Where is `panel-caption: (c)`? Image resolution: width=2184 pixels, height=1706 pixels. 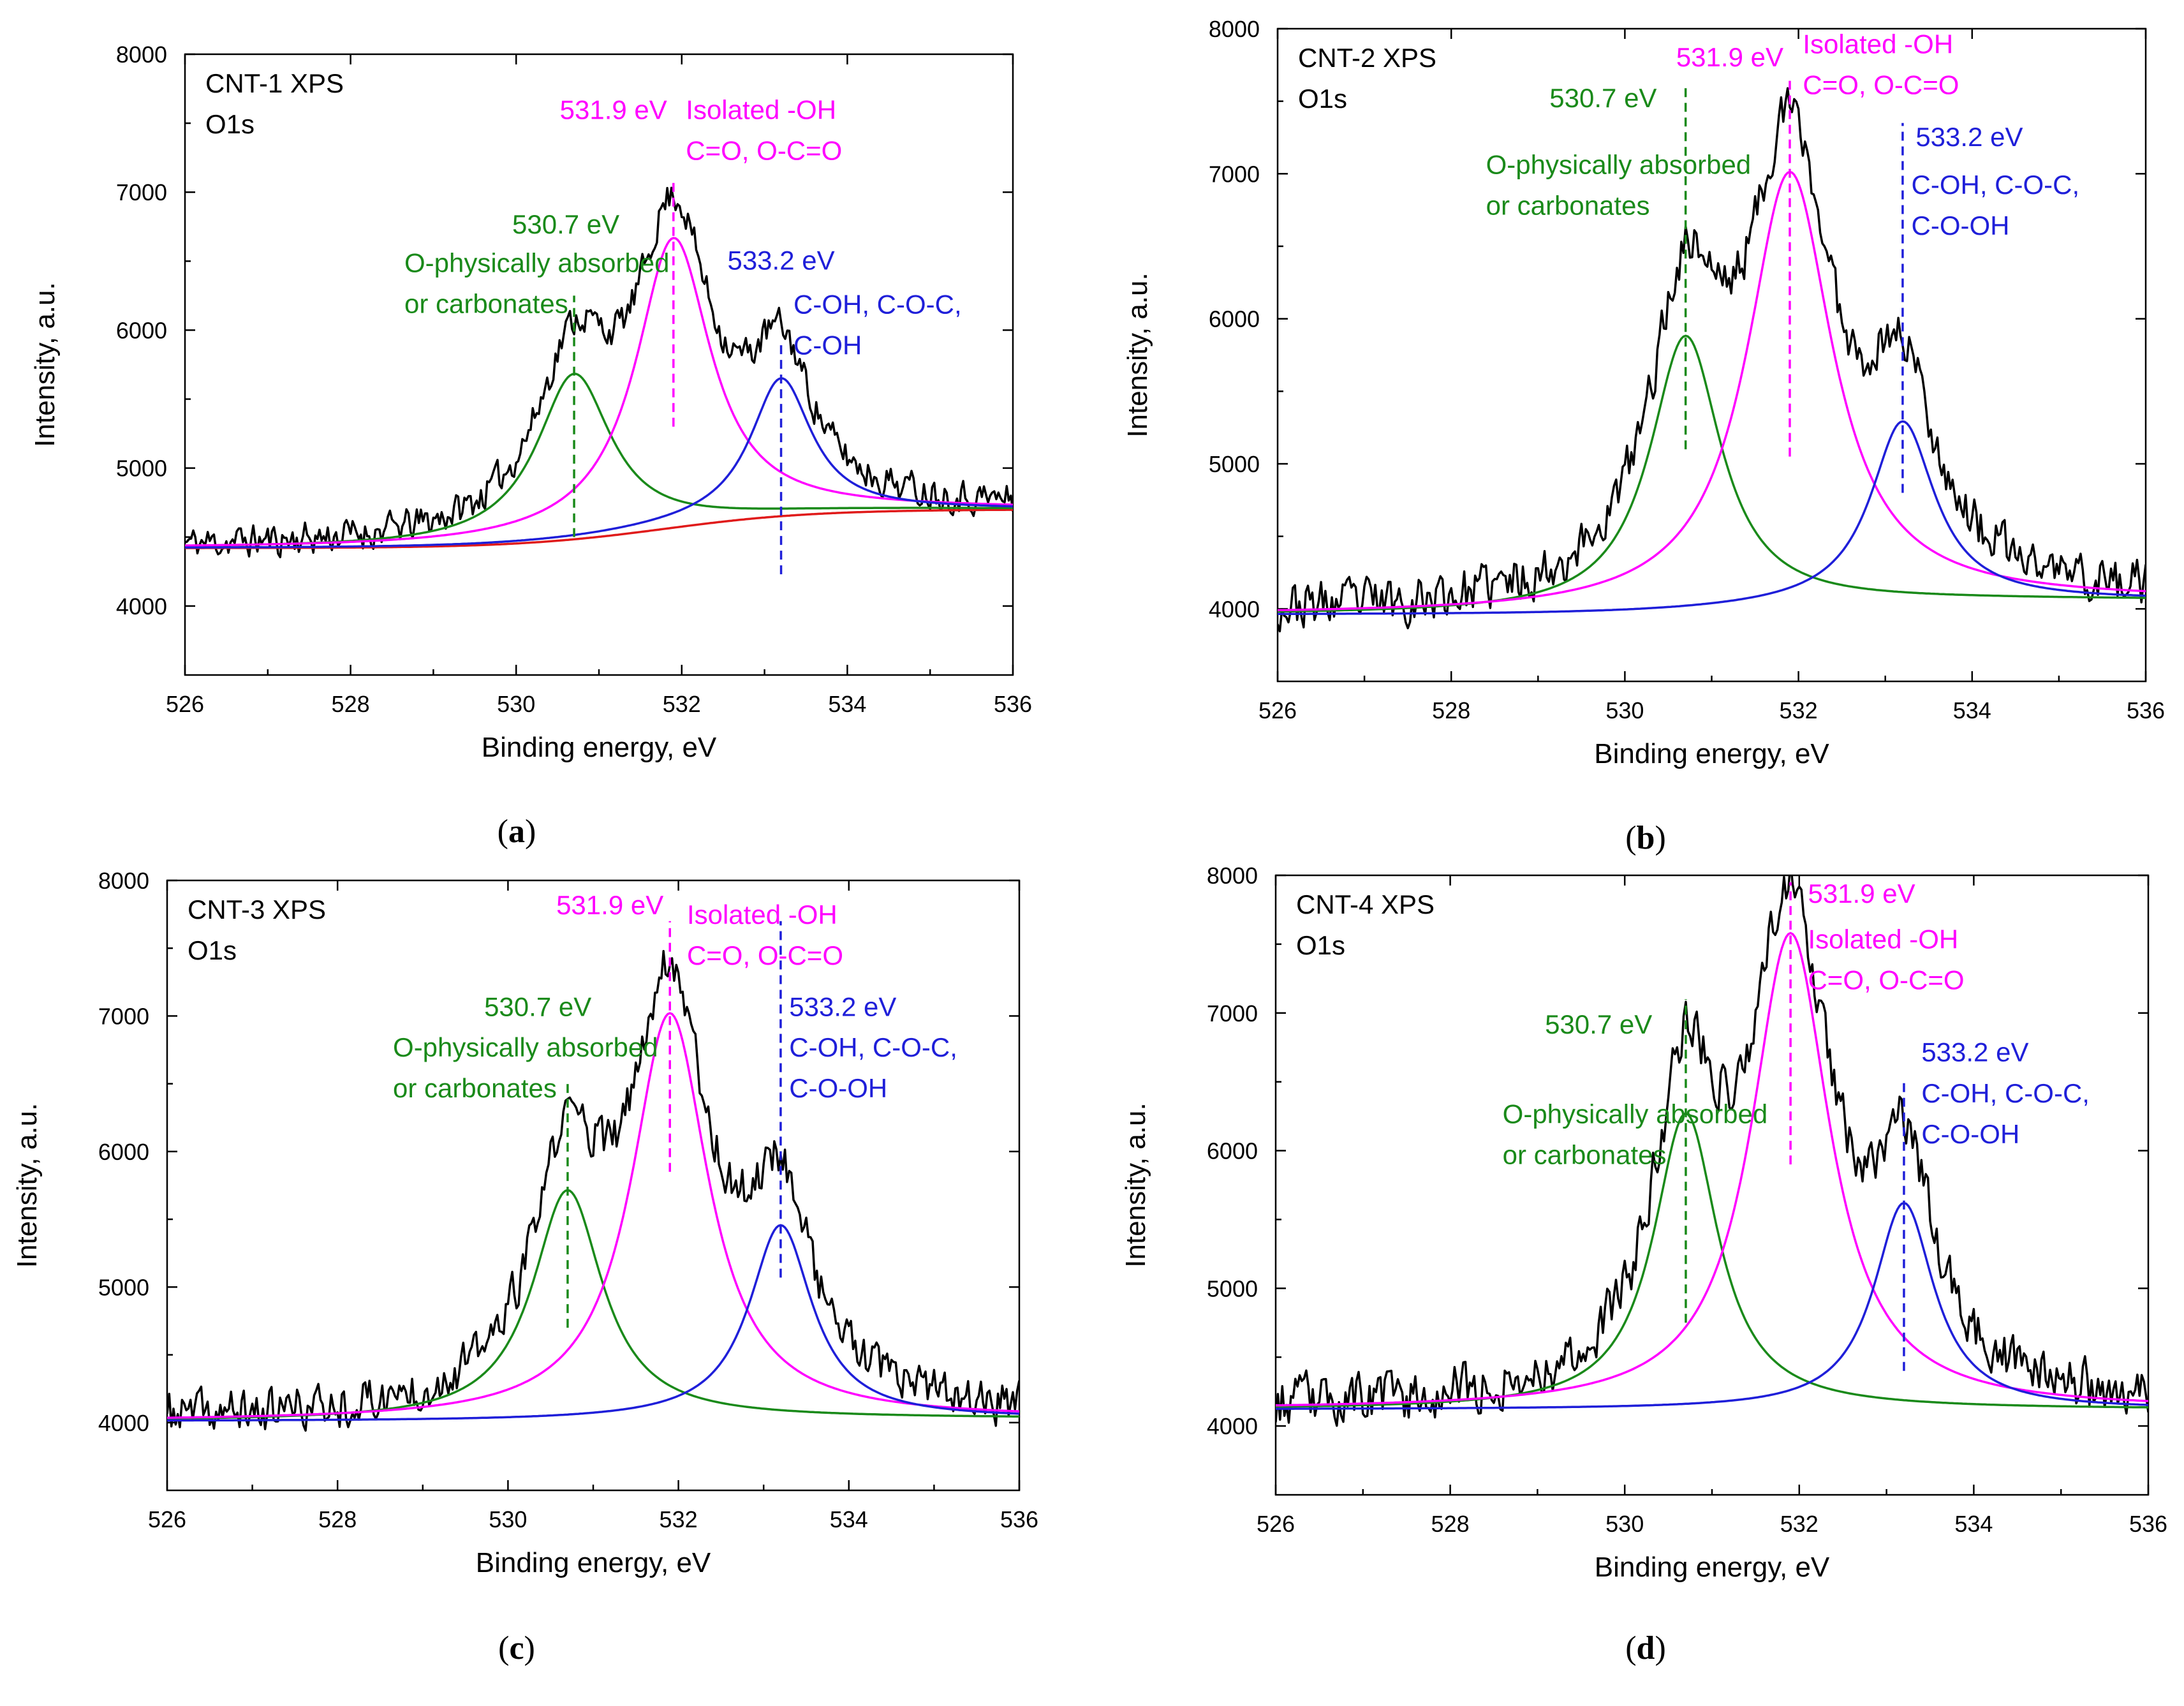
panel-caption: (c) is located at coordinates (516, 1648).